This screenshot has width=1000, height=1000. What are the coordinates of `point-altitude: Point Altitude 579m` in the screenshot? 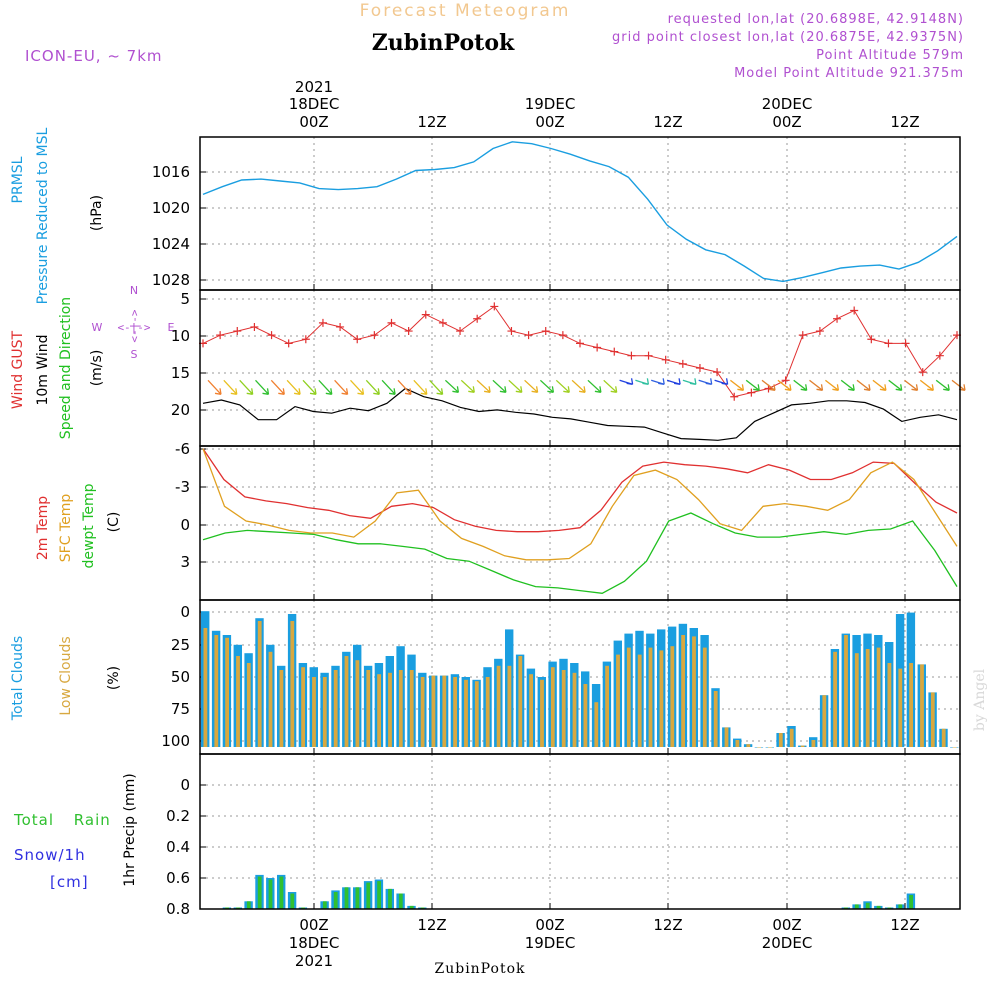 It's located at (890, 55).